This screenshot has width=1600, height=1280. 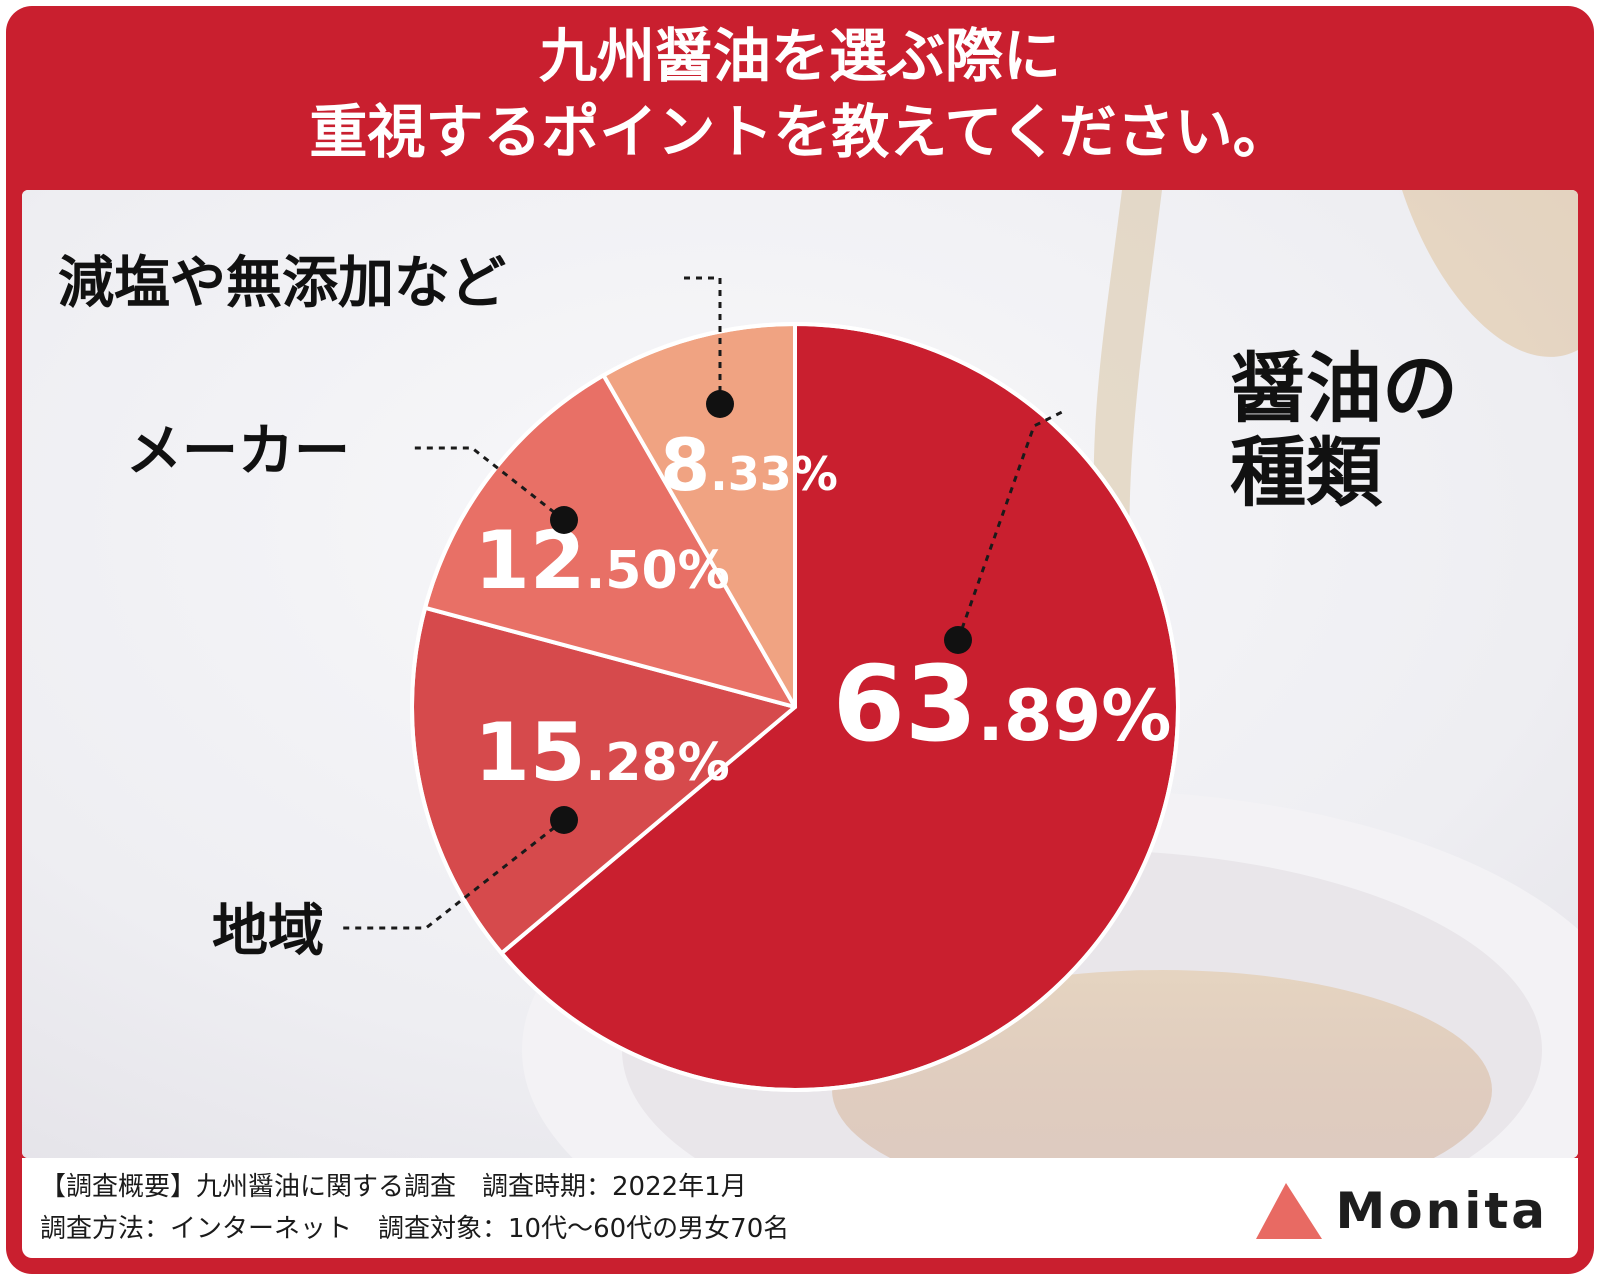 I want to click on survey-summary-line-1: 【調査概要】九州醤油に関する調査 調査時期：2022年1月, so click(x=393, y=1187).